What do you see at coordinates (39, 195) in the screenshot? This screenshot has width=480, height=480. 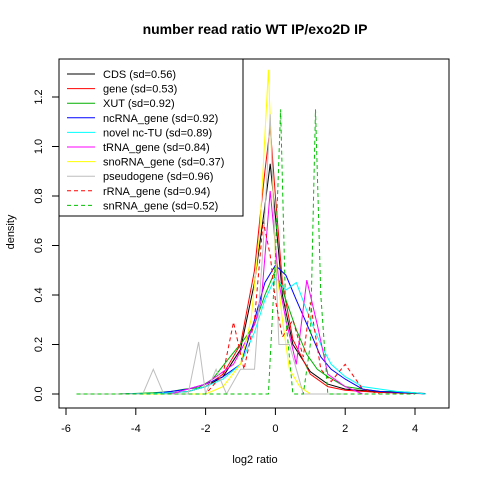 I see `y-tick-label: 0.8` at bounding box center [39, 195].